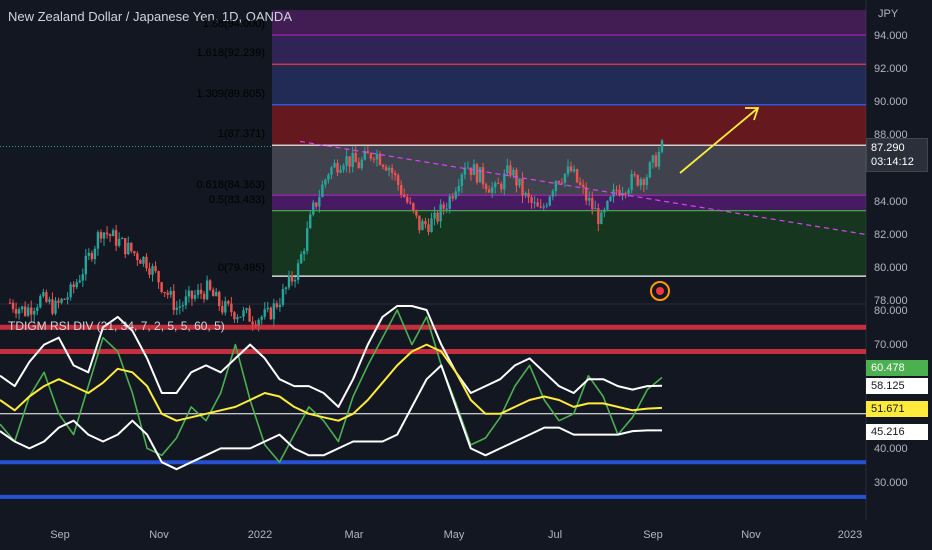 The image size is (932, 550). I want to click on rsi-tick: 40.000, so click(891, 449).